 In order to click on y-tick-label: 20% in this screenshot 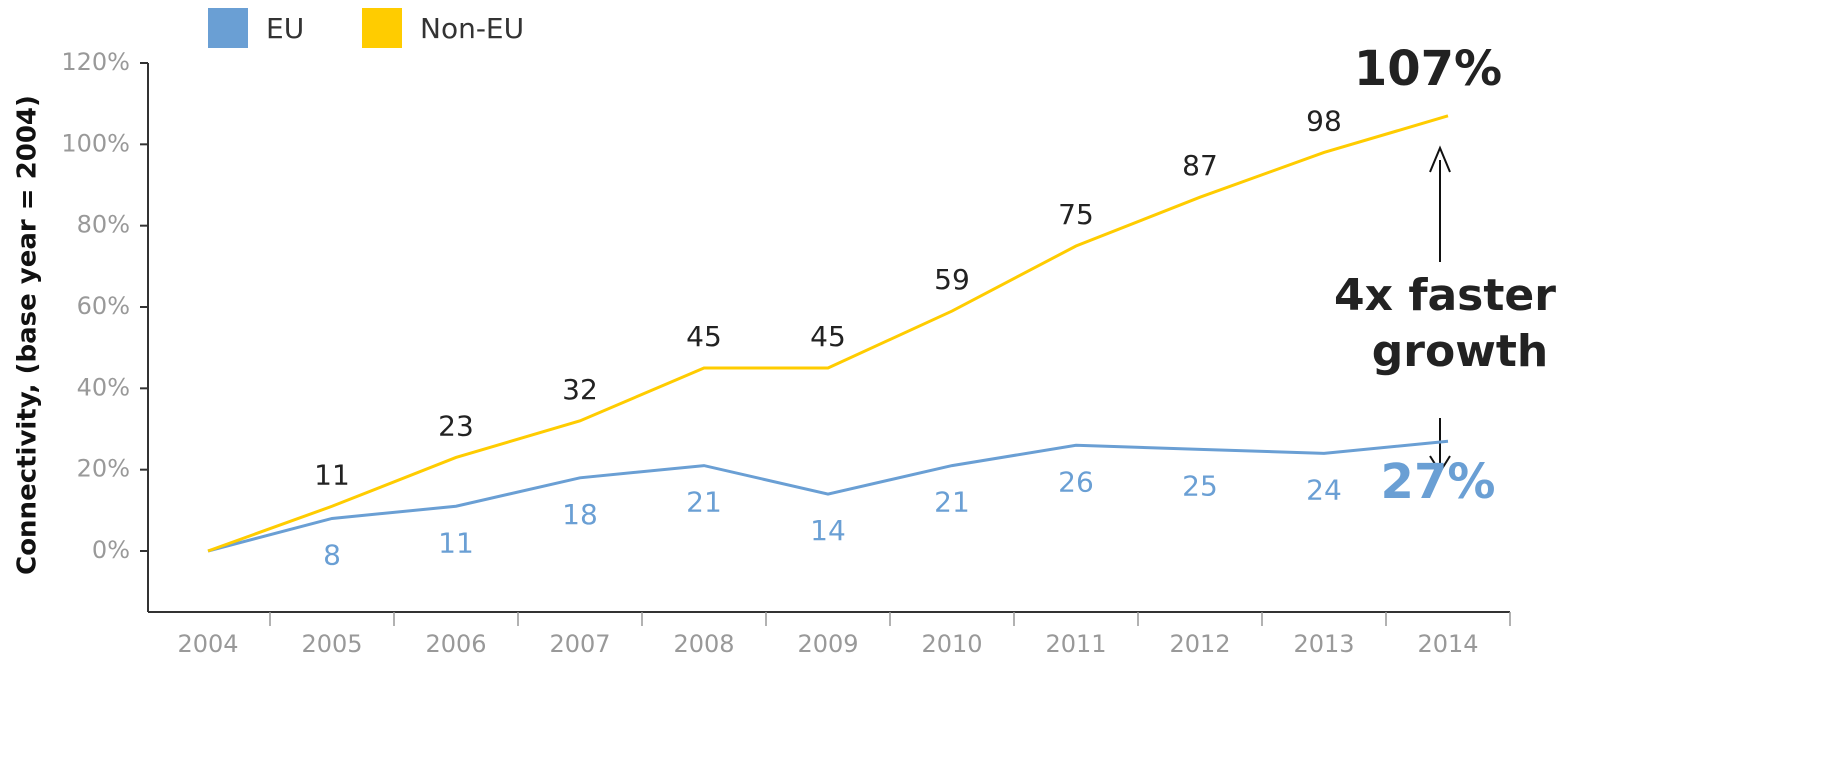, I will do `click(103, 469)`.